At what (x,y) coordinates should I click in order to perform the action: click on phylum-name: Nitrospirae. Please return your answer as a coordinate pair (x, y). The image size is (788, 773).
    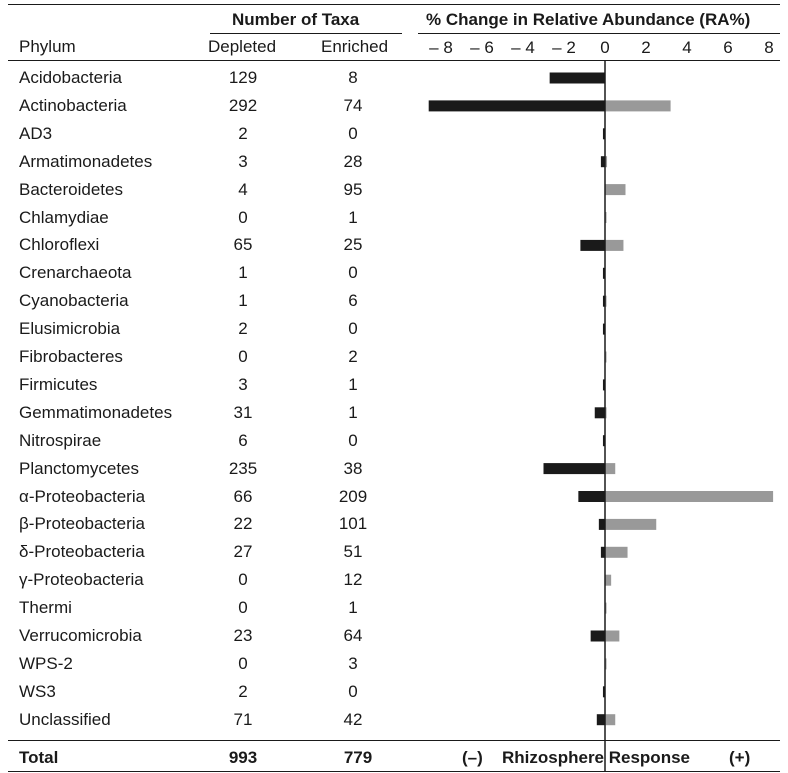
    Looking at the image, I should click on (60, 440).